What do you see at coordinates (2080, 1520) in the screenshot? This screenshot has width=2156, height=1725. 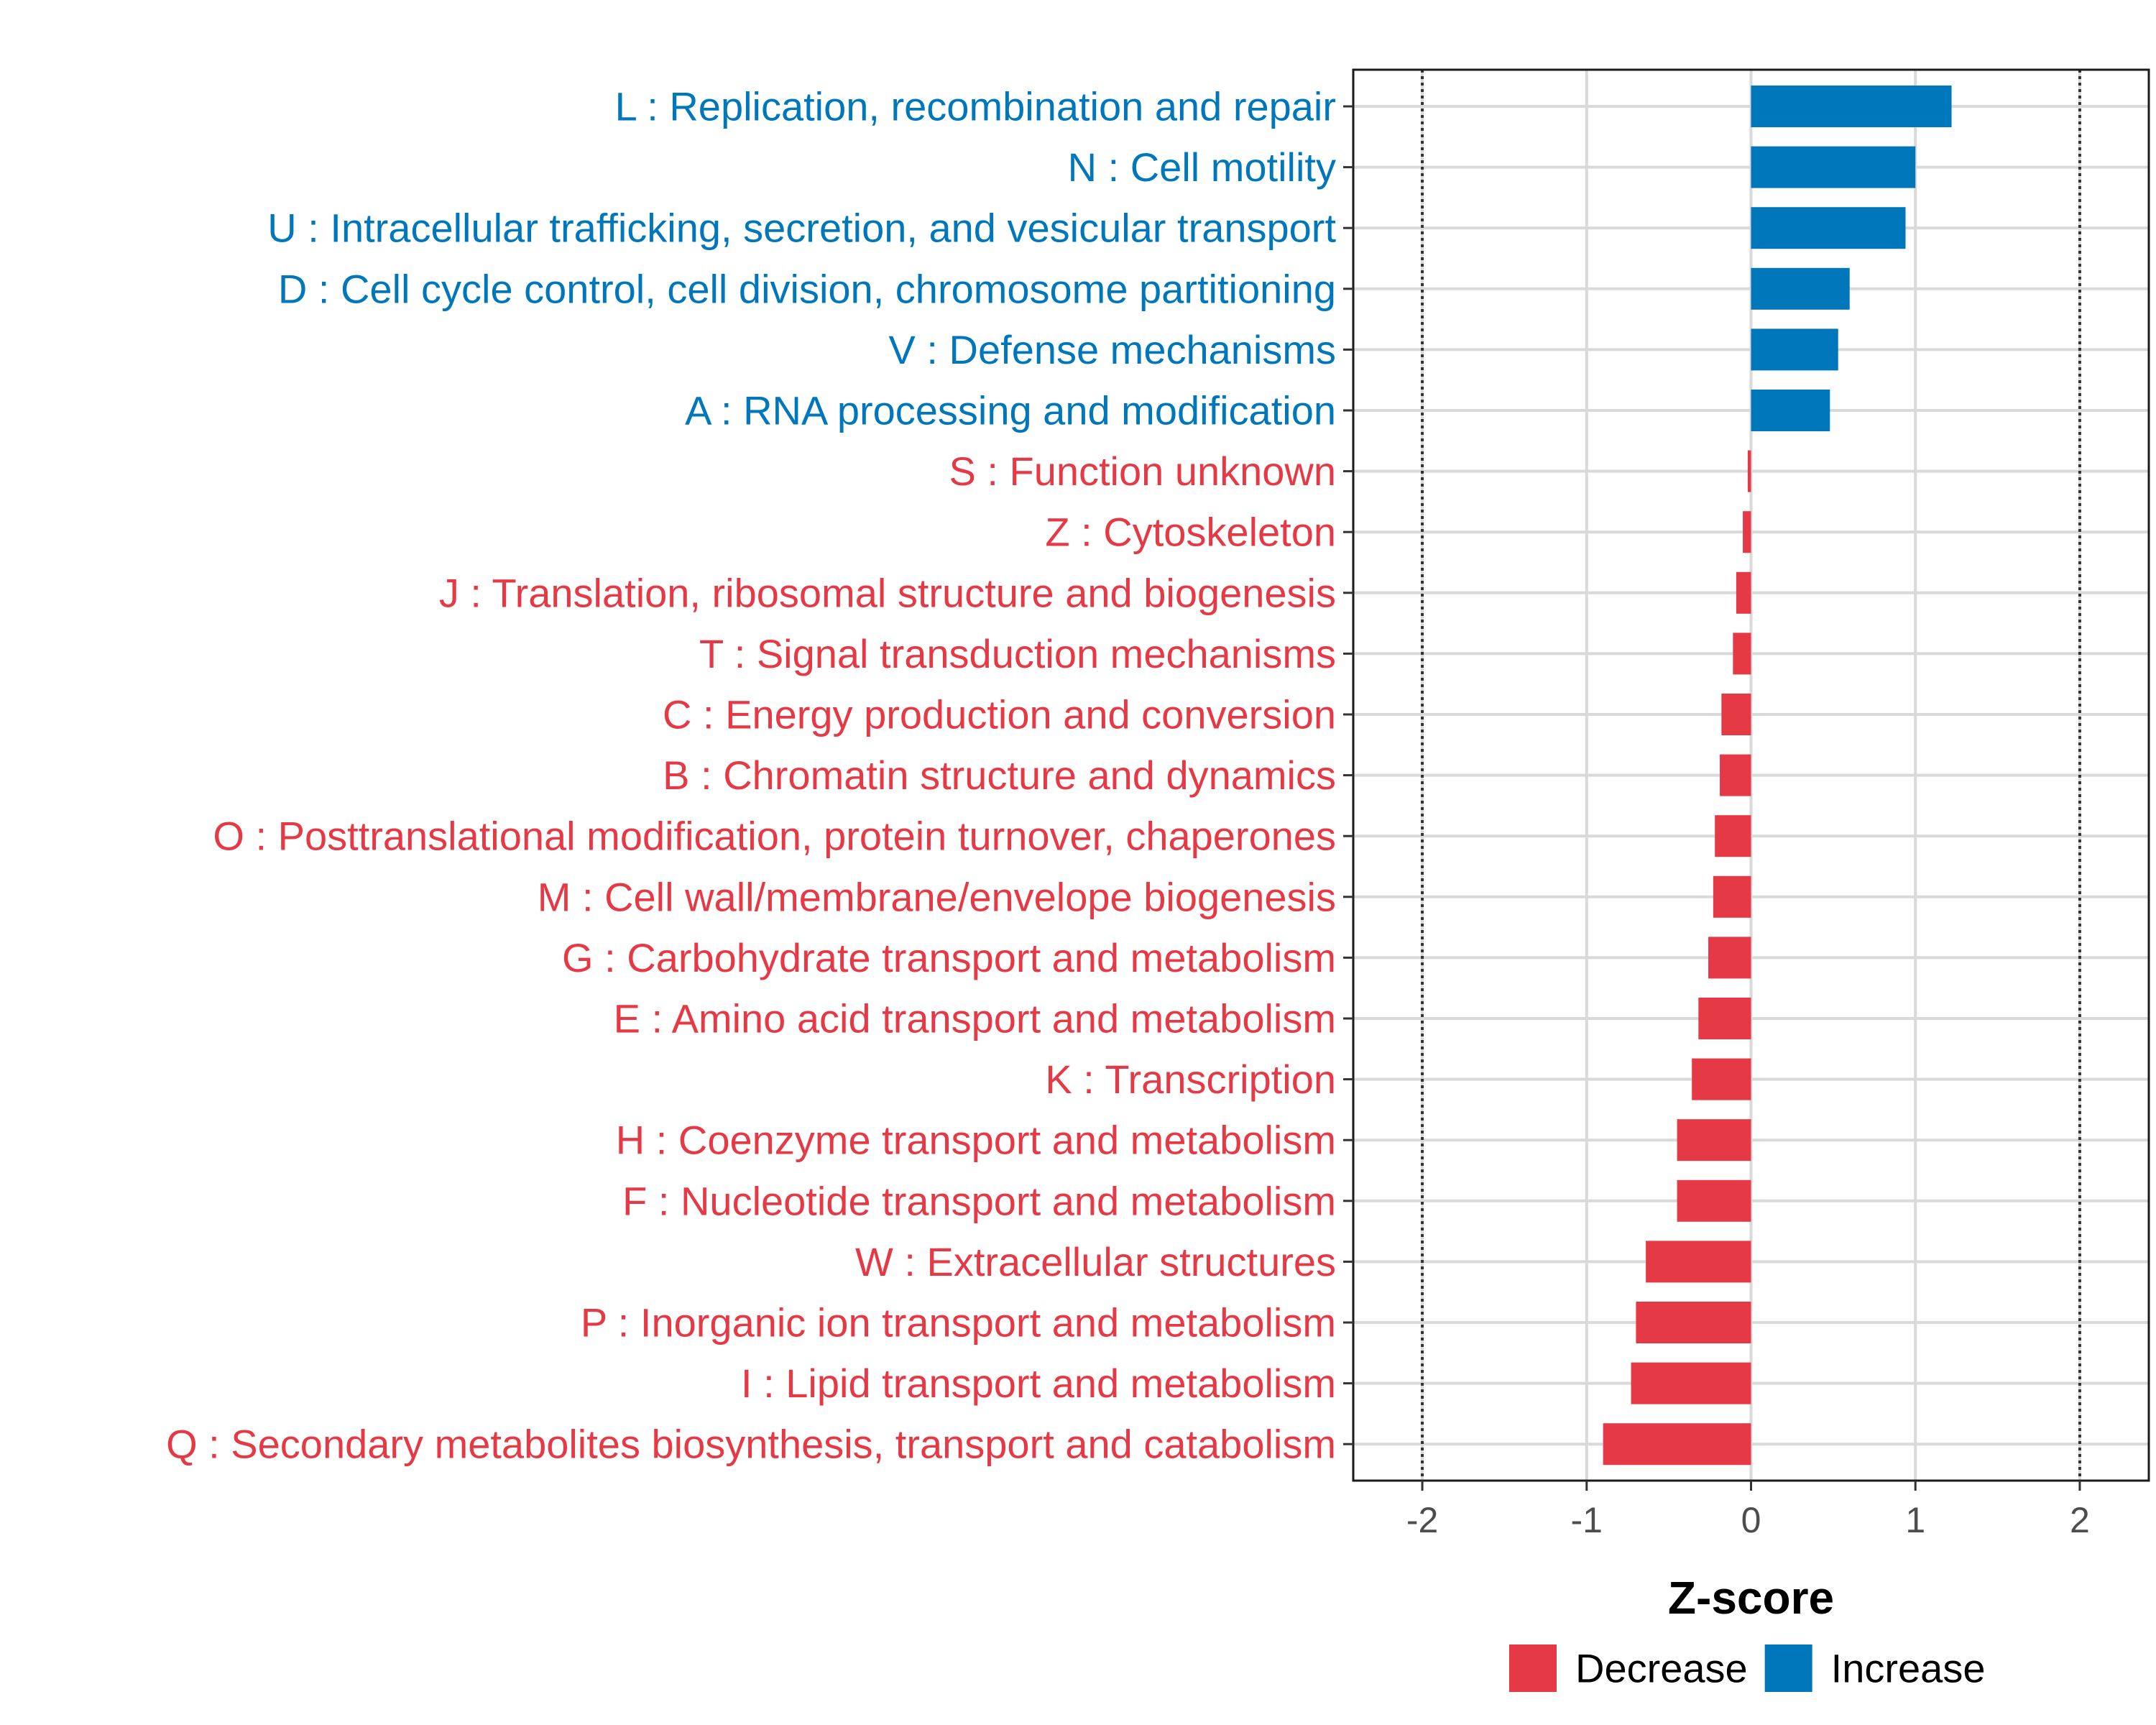 I see `x-tick-label: 2` at bounding box center [2080, 1520].